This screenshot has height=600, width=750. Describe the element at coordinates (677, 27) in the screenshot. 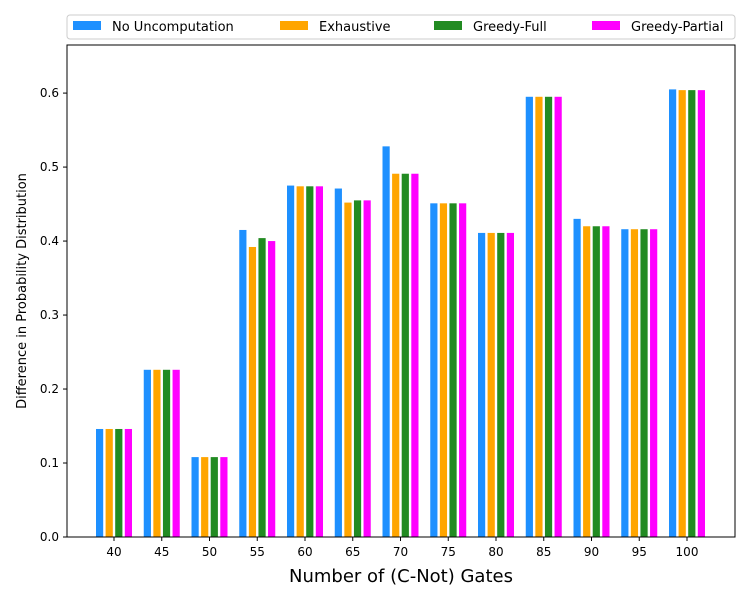

I see `legend-label-greedy-partial: Greedy-Partial` at that location.